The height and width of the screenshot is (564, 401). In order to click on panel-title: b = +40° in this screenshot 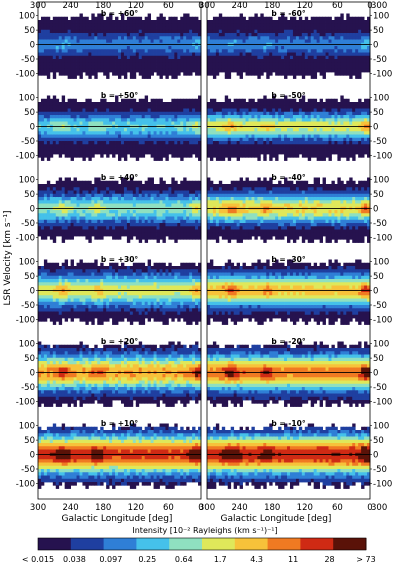, I will do `click(120, 177)`.